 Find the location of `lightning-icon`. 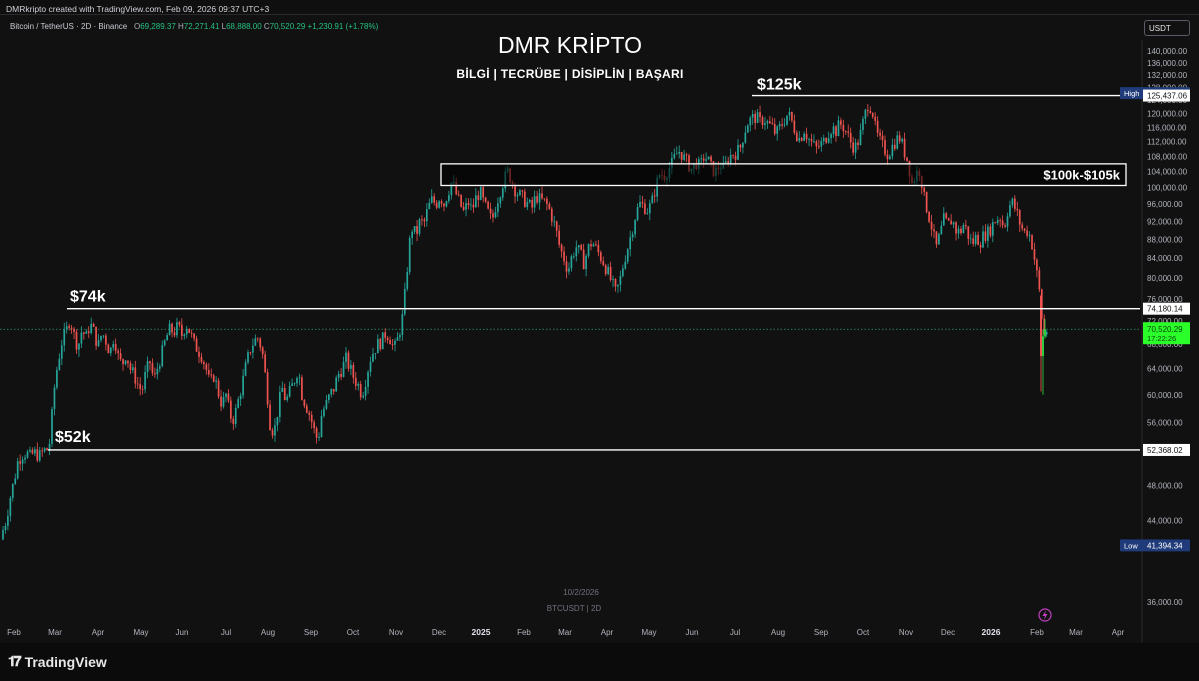

lightning-icon is located at coordinates (1045, 615).